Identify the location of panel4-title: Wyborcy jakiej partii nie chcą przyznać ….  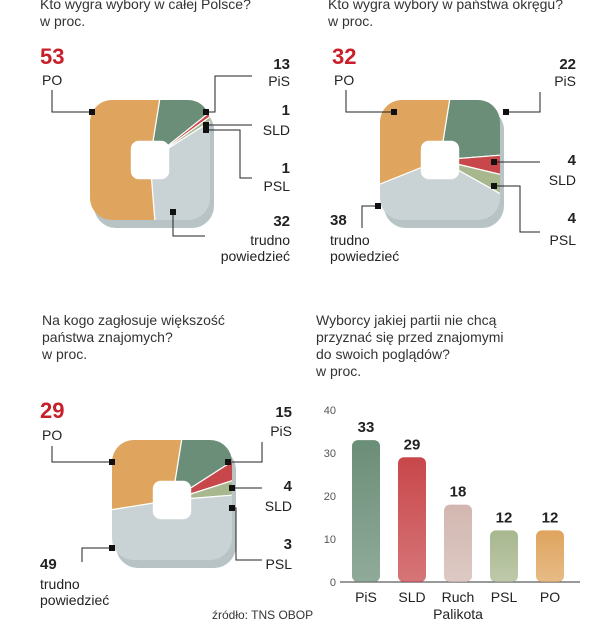
(410, 345).